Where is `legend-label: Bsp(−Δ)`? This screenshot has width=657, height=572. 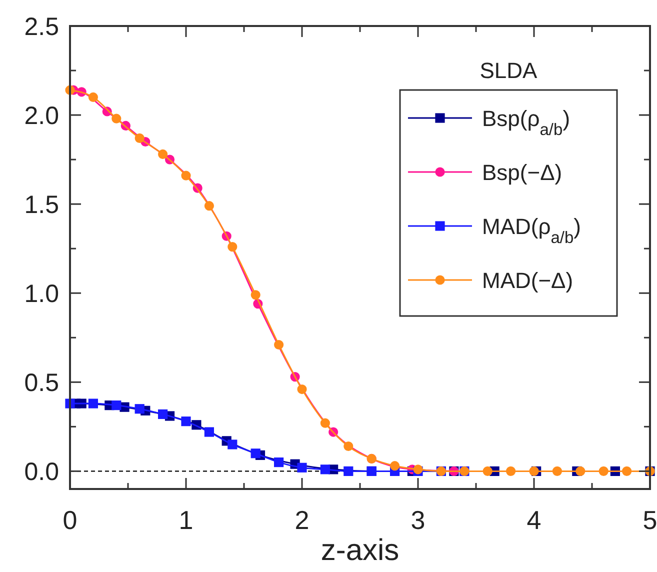
legend-label: Bsp(−Δ) is located at coordinates (522, 172).